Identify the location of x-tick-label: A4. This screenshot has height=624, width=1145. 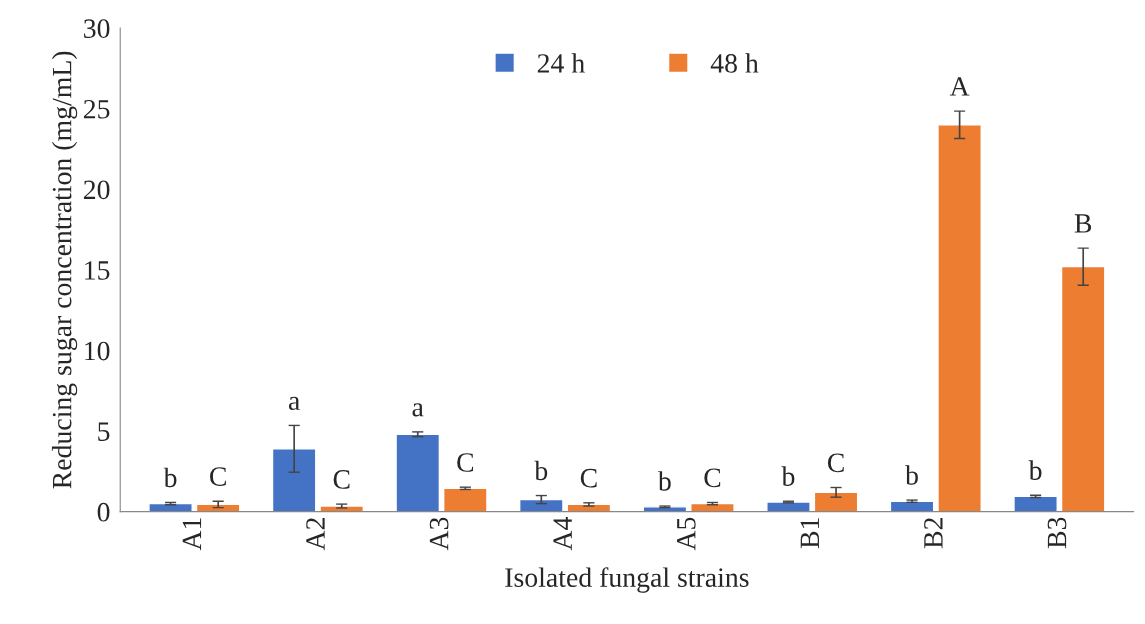
(562, 533).